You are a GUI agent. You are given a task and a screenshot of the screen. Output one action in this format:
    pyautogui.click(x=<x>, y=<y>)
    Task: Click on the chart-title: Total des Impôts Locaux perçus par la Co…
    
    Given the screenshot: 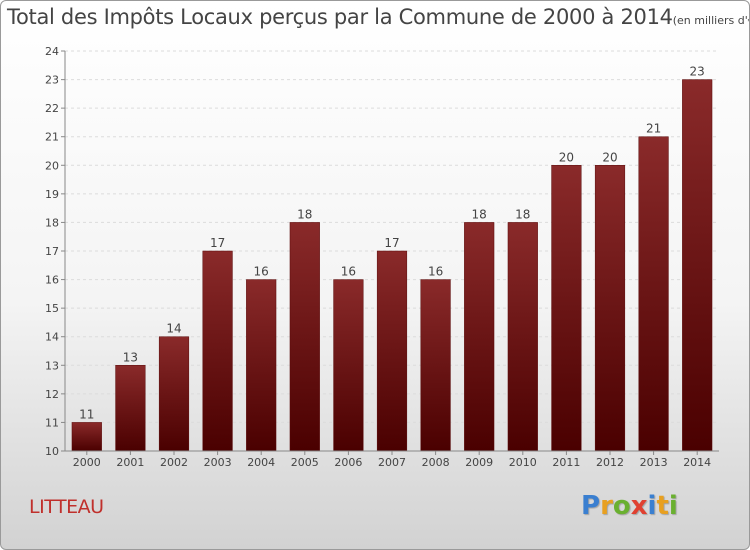 What is the action you would take?
    pyautogui.click(x=378, y=17)
    